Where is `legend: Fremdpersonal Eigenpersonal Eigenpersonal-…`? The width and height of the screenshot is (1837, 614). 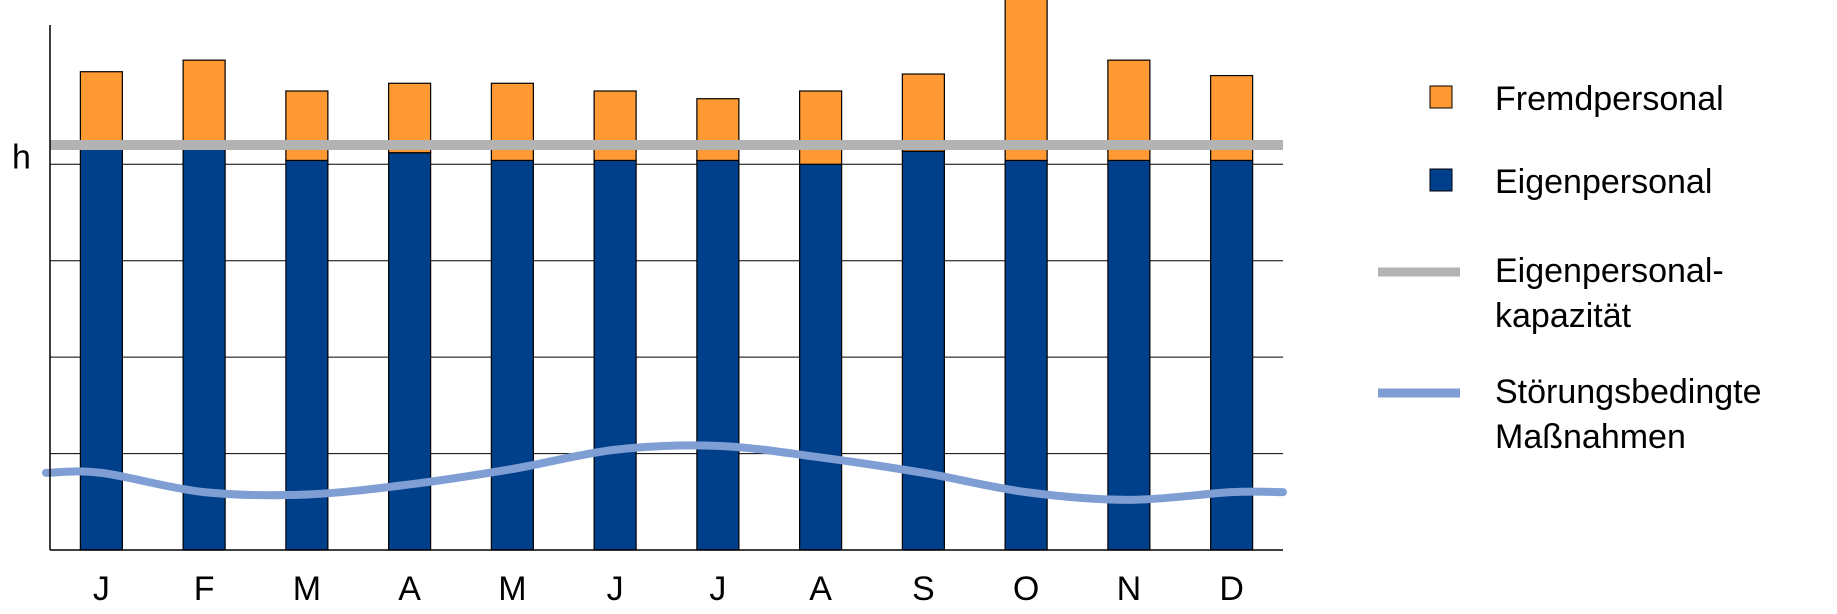
legend: Fremdpersonal Eigenpersonal Eigenpersonal-… is located at coordinates (1570, 268).